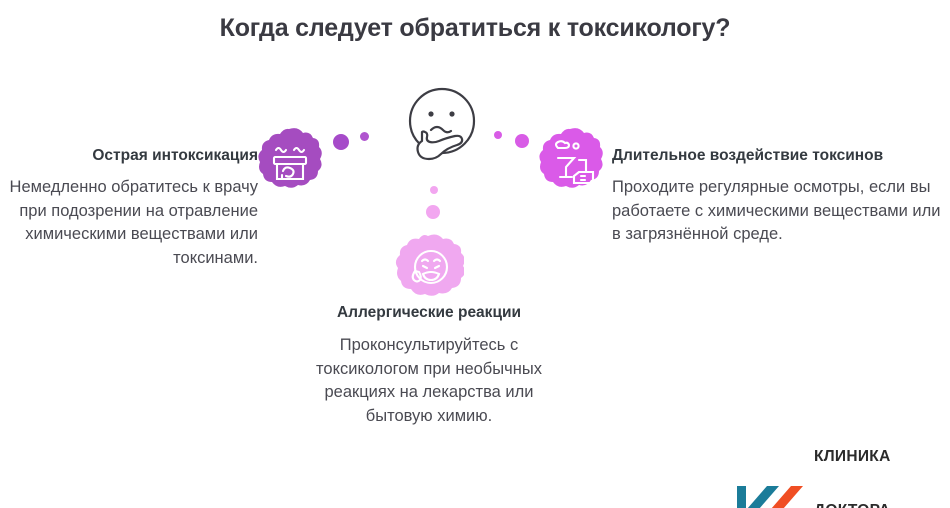 This screenshot has width=950, height=508. What do you see at coordinates (290, 160) in the screenshot?
I see `hazard-box-icon` at bounding box center [290, 160].